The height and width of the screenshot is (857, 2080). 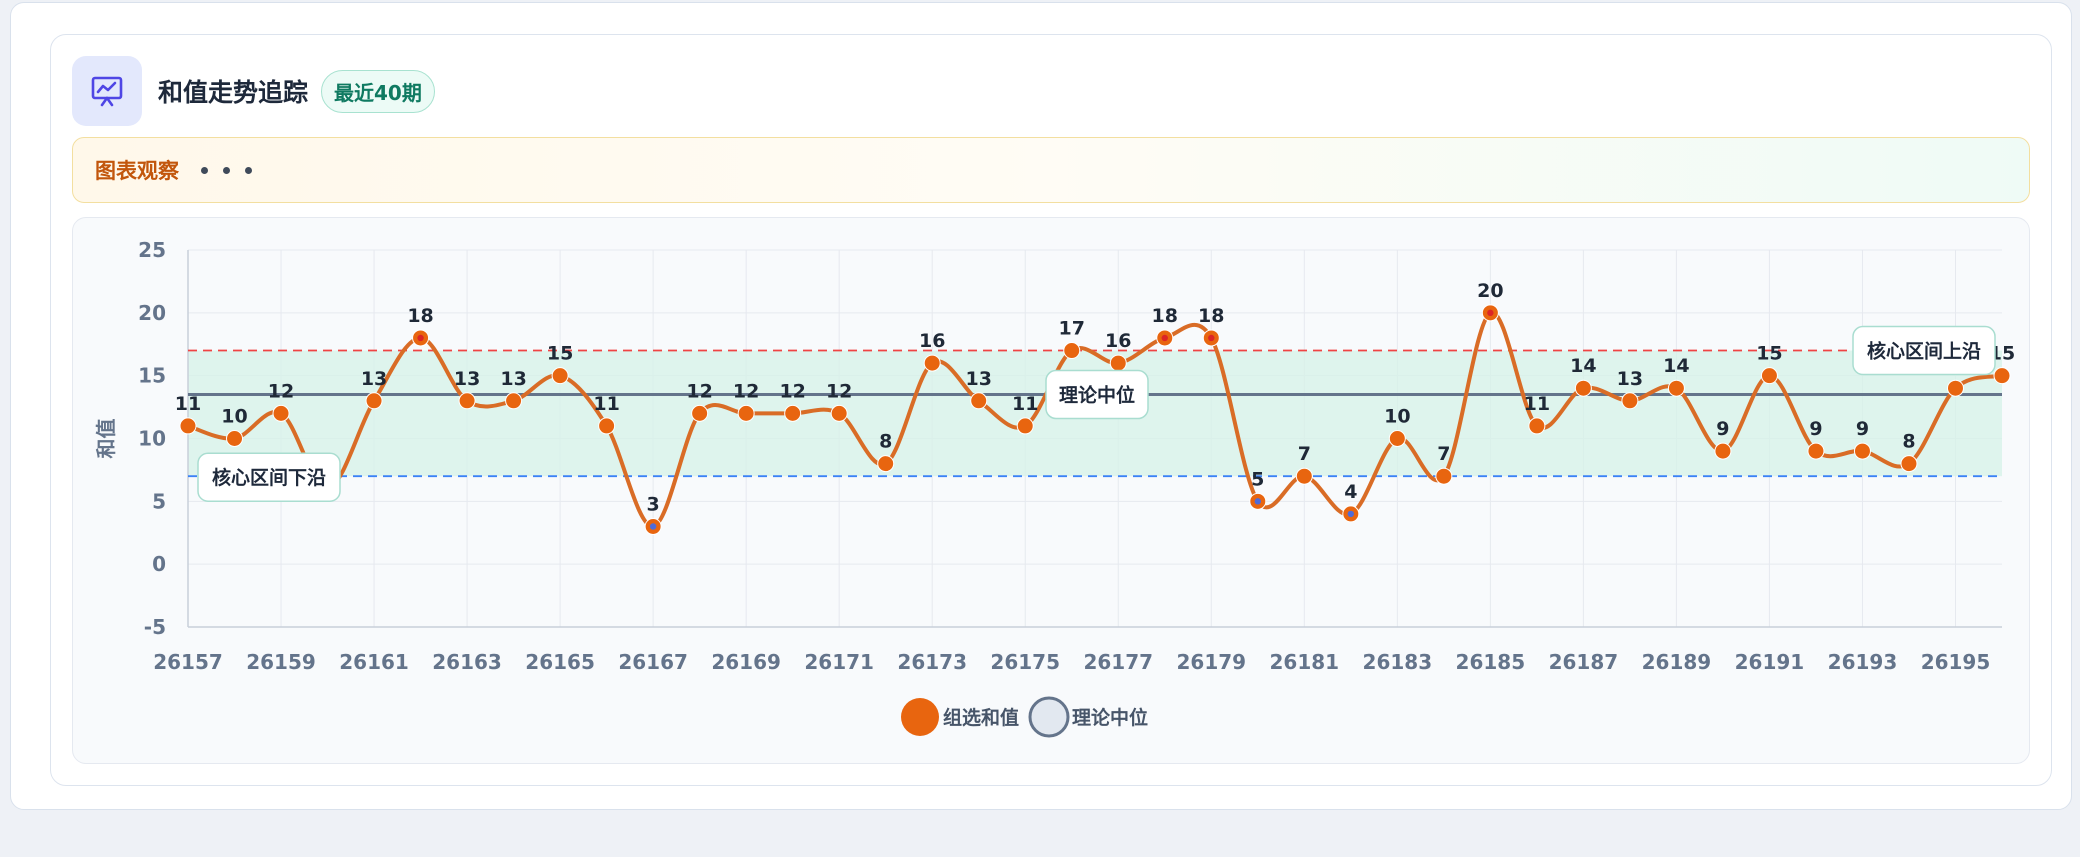 I want to click on card-header: 和值走势追踪 最近40期, so click(x=253, y=91).